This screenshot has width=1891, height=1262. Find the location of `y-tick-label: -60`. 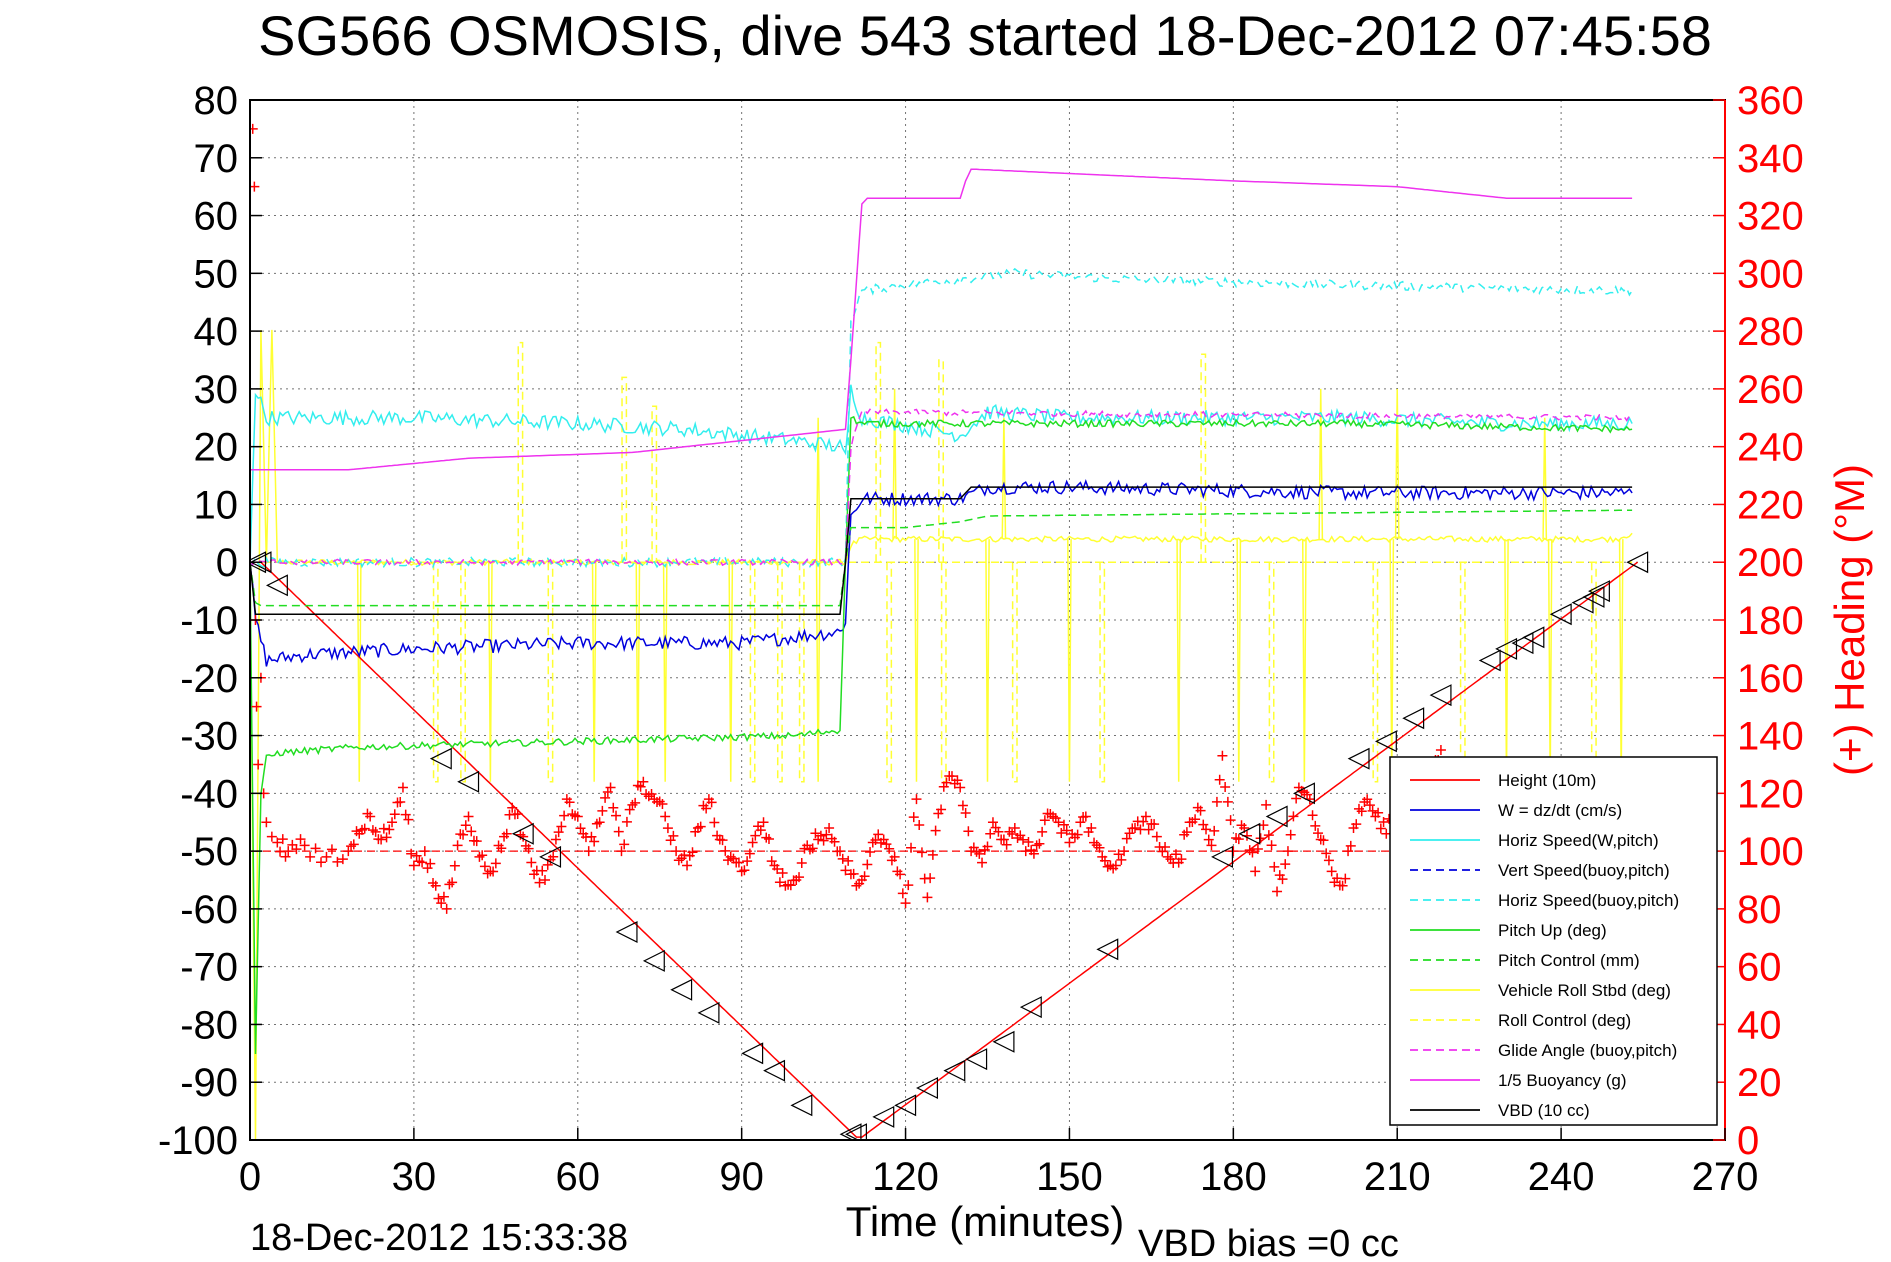

y-tick-label: -60 is located at coordinates (209, 910).